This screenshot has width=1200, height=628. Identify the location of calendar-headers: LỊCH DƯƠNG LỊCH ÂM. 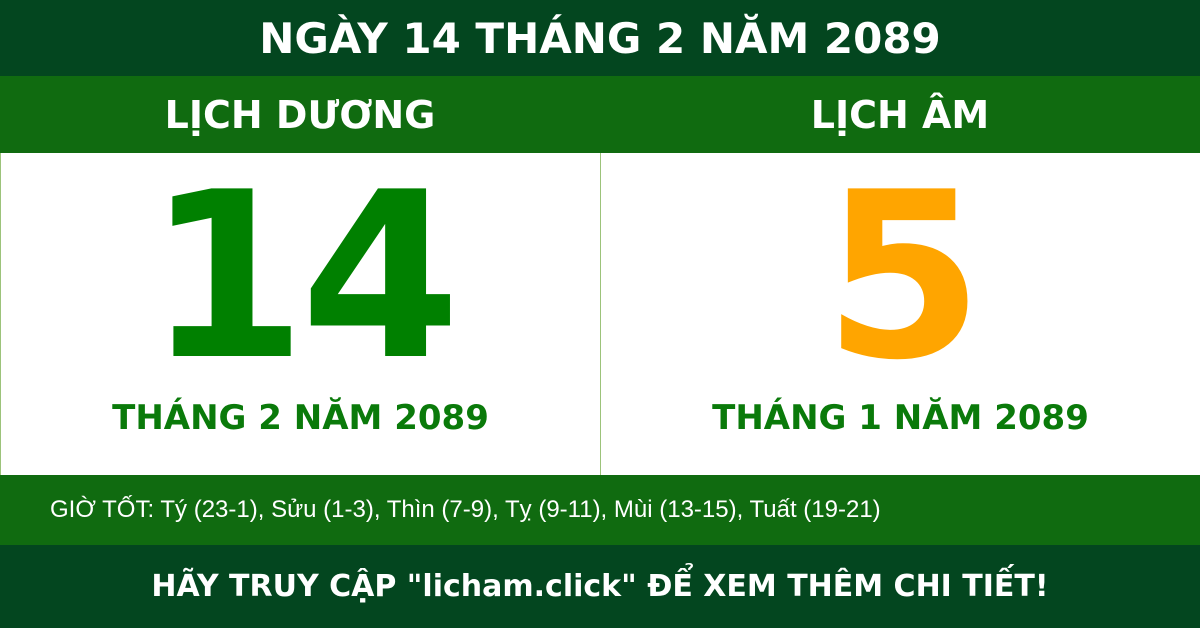
(600, 114).